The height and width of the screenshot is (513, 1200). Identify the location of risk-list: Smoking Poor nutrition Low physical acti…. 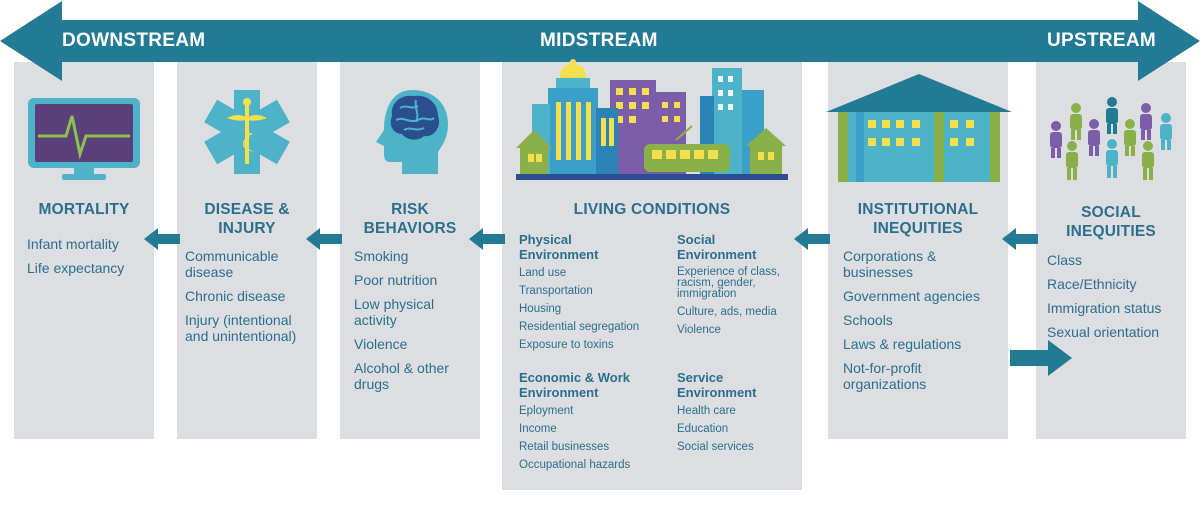
(415, 320).